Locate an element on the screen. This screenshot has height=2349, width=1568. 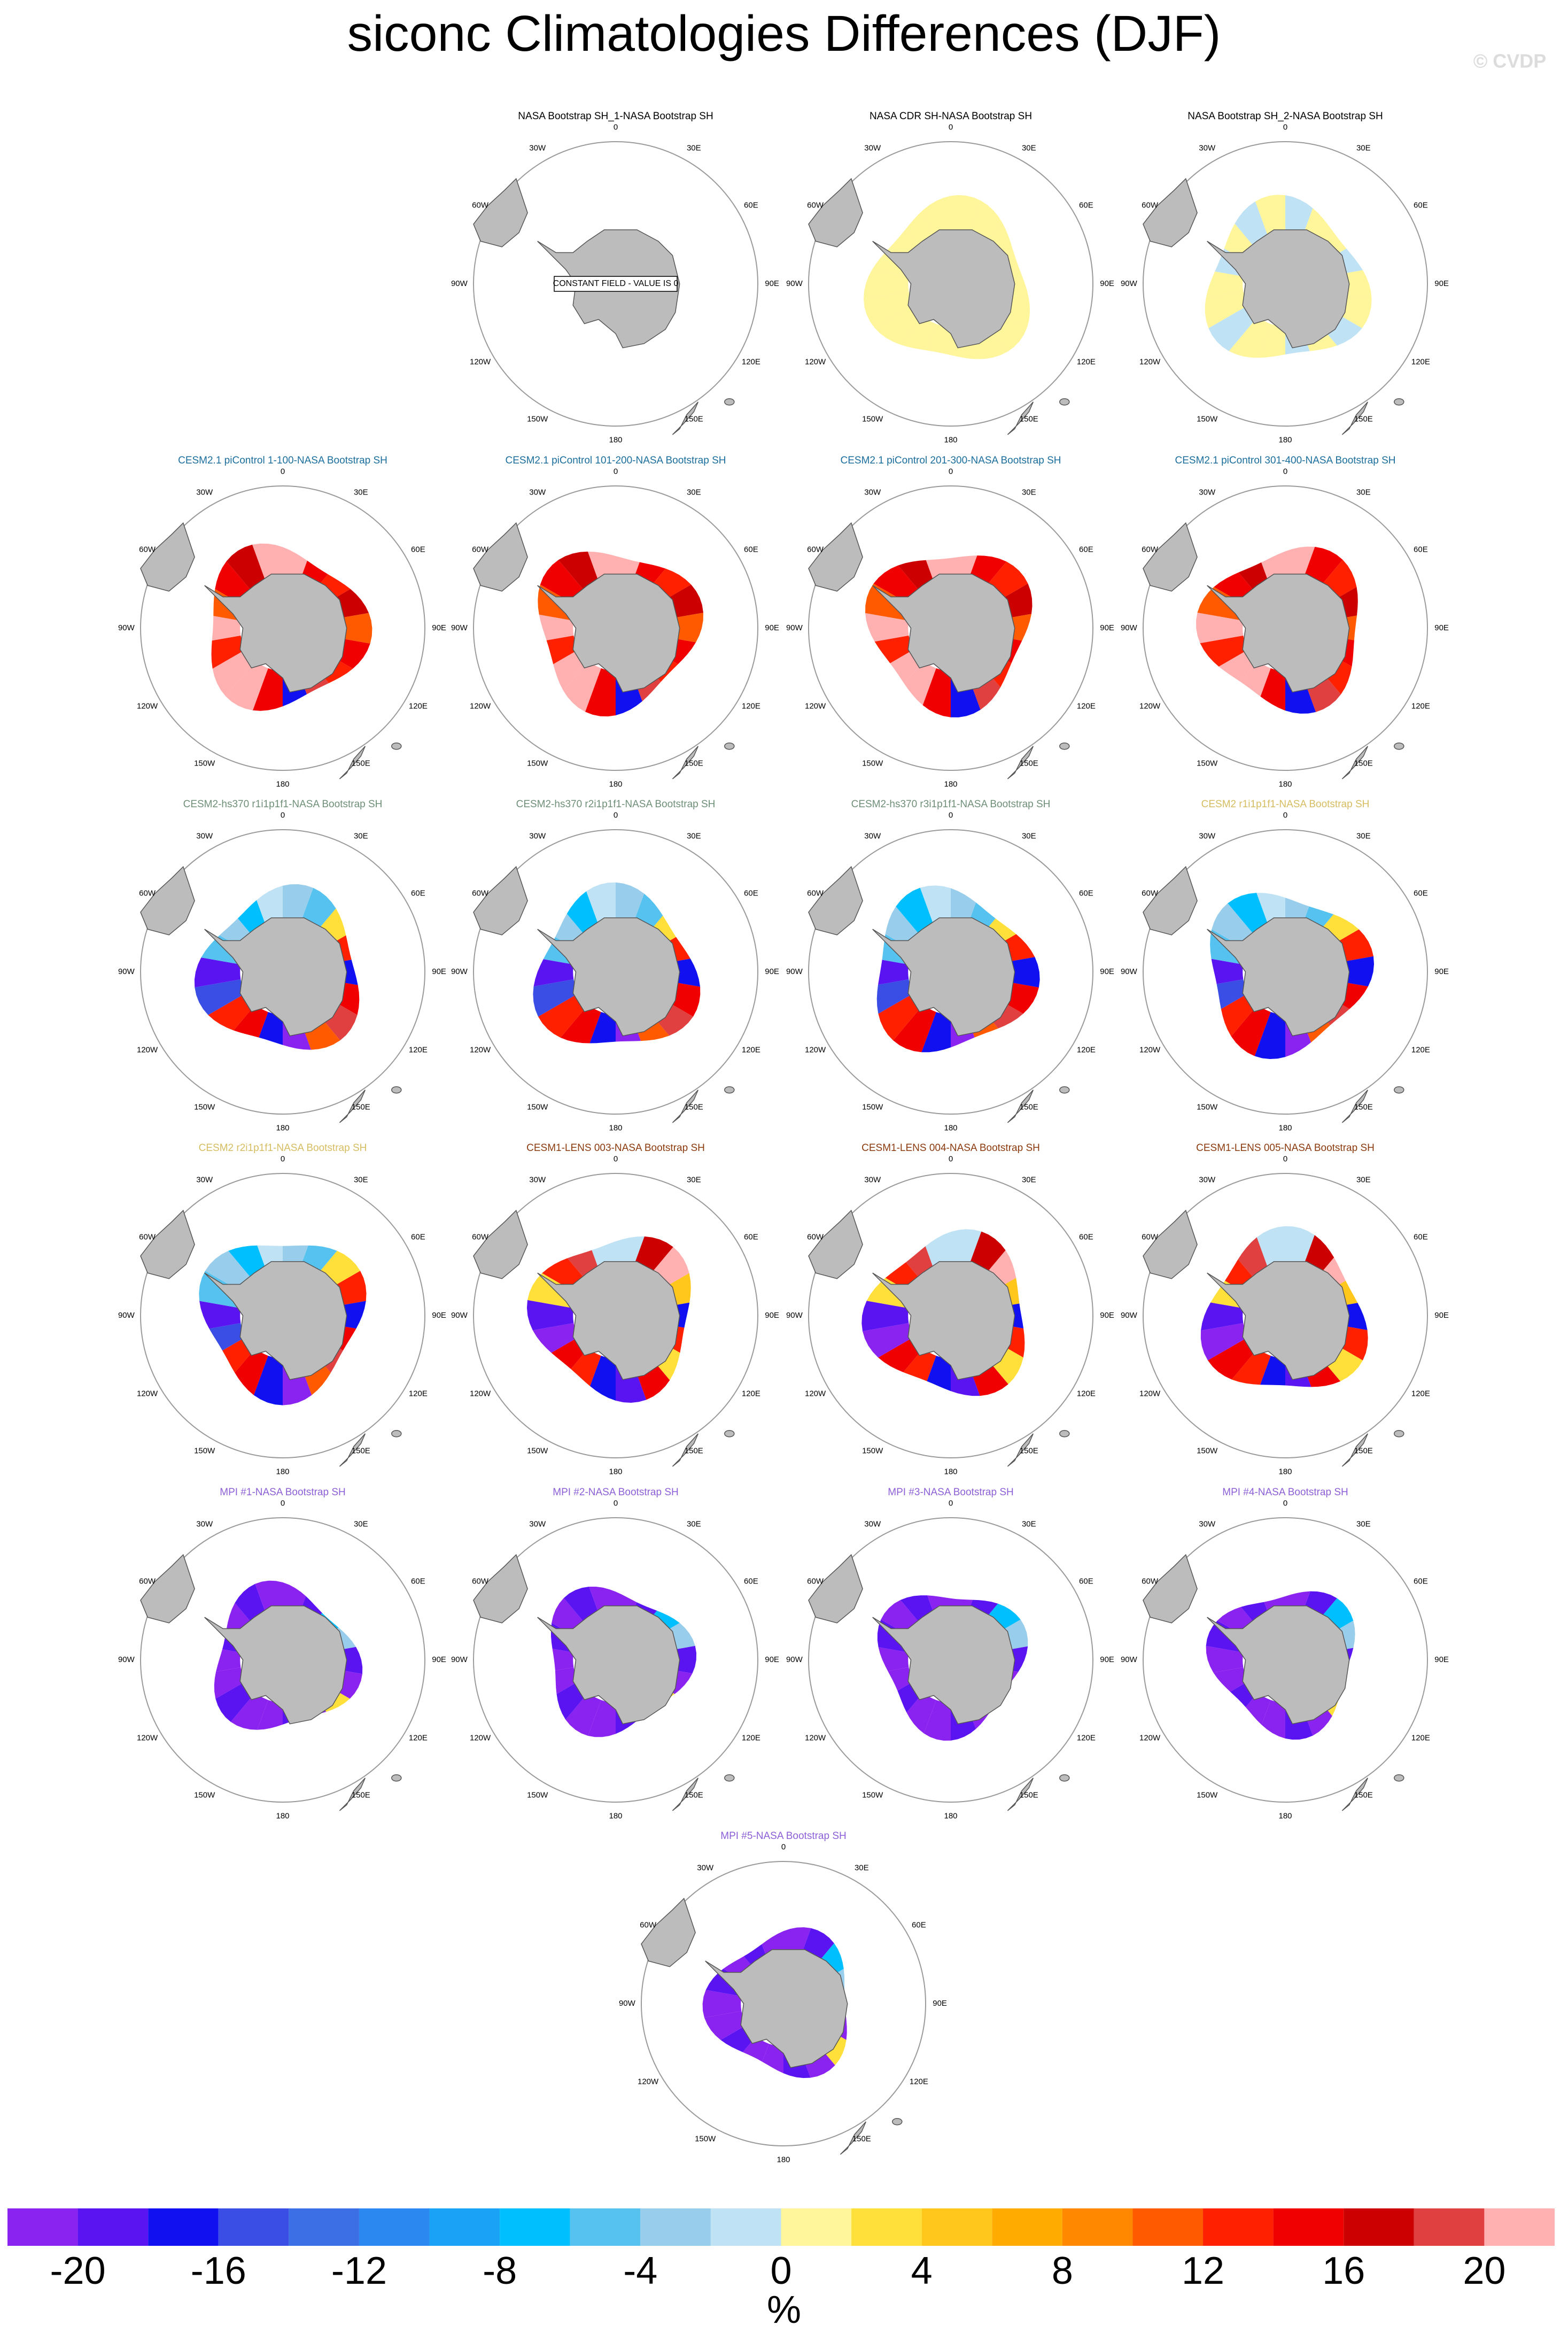
colorbar-tick-label: -16 is located at coordinates (218, 2271).